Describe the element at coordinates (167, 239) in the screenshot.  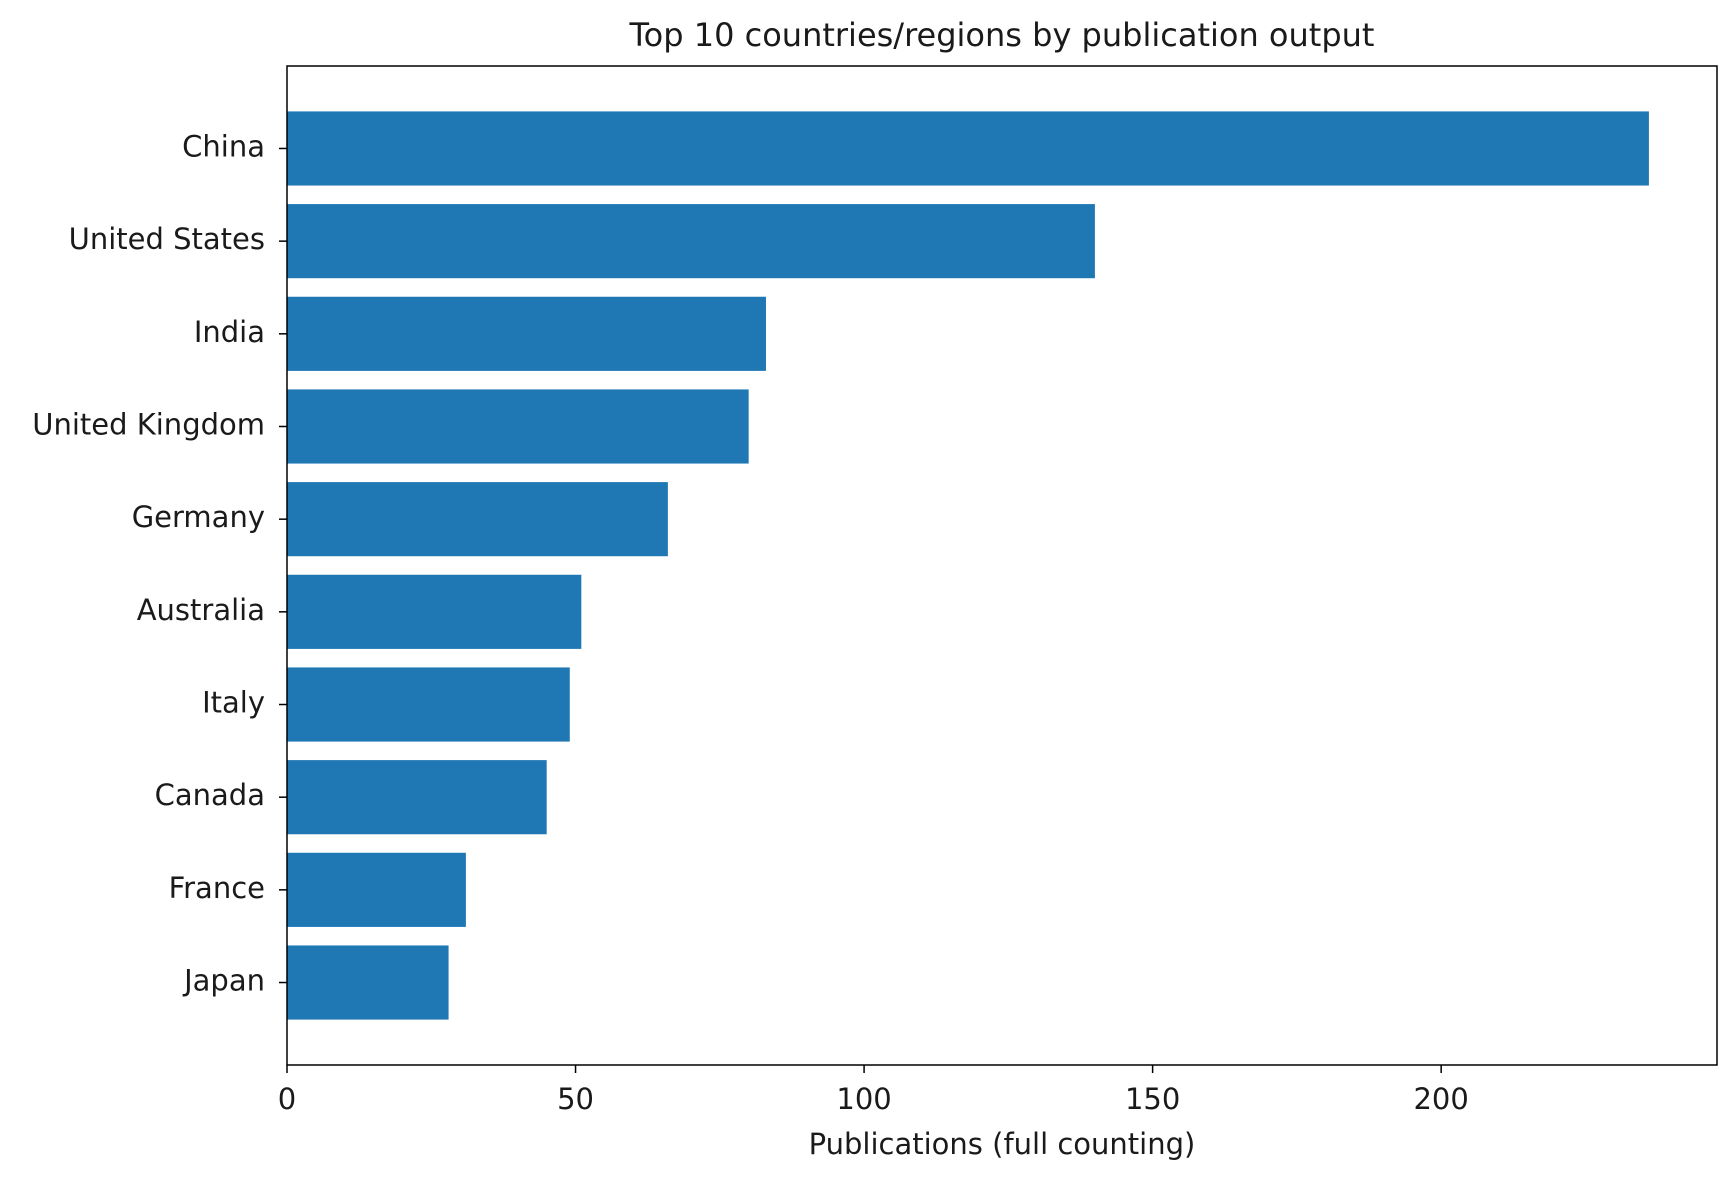
I see `y-tick-label: United States` at that location.